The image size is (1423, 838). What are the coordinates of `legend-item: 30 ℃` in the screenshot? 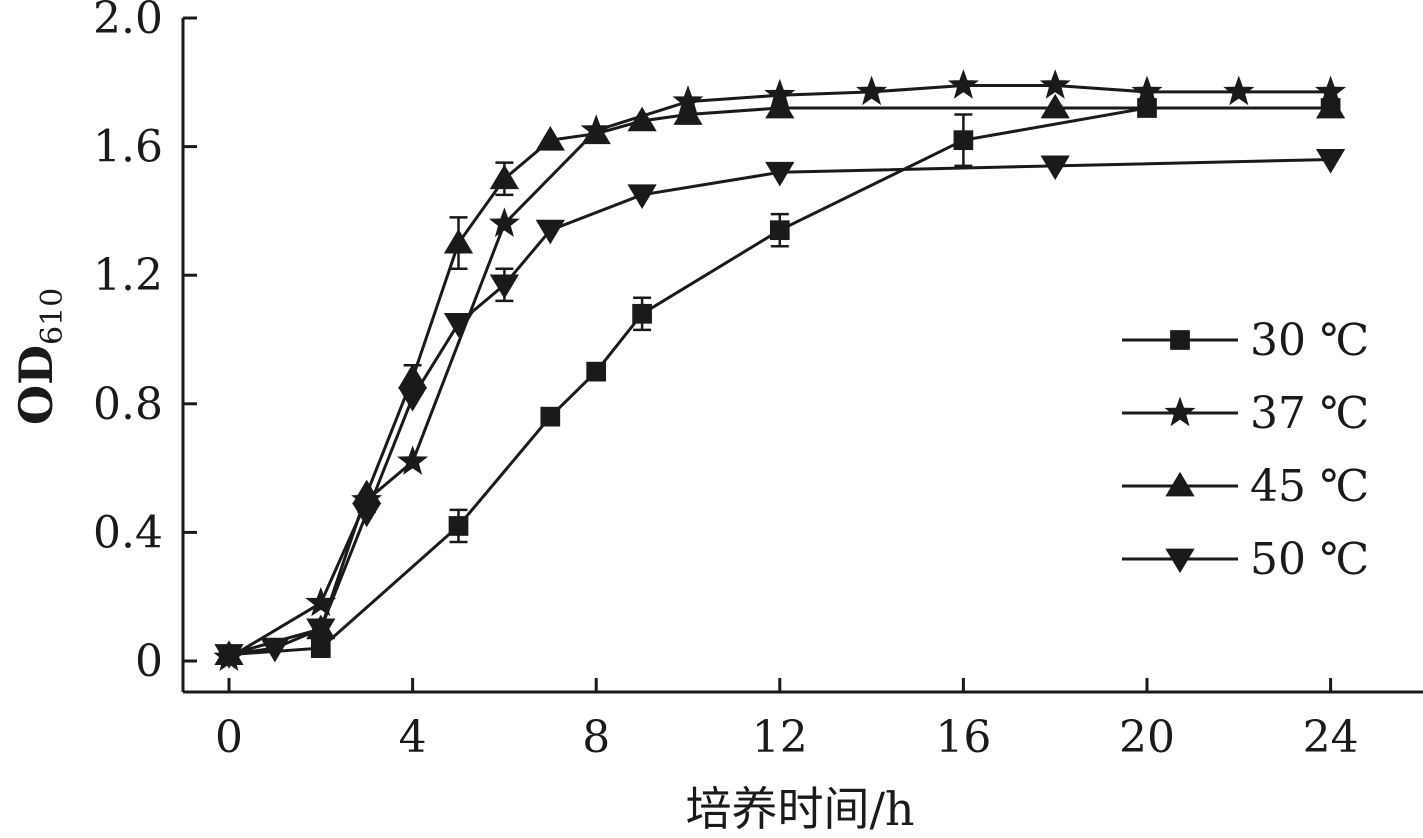 It's located at (1245, 340).